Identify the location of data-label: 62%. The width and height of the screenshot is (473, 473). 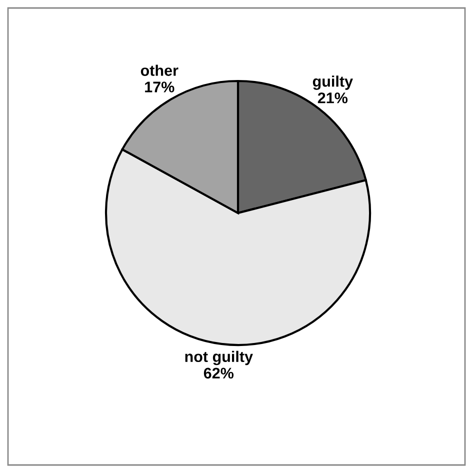
(219, 373).